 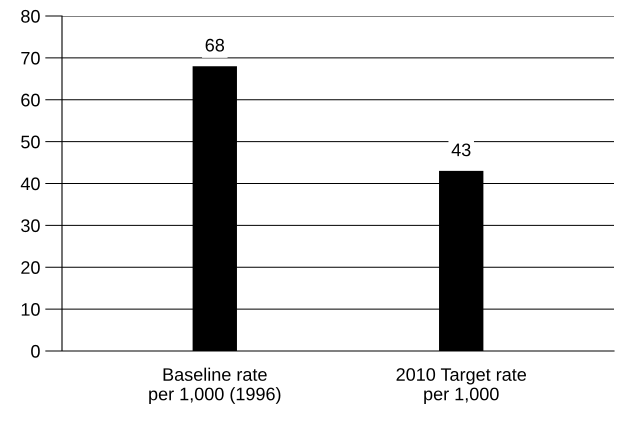 What do you see at coordinates (214, 386) in the screenshot?
I see `x-tick-label: Baseline rate per 1,000 (1996)` at bounding box center [214, 386].